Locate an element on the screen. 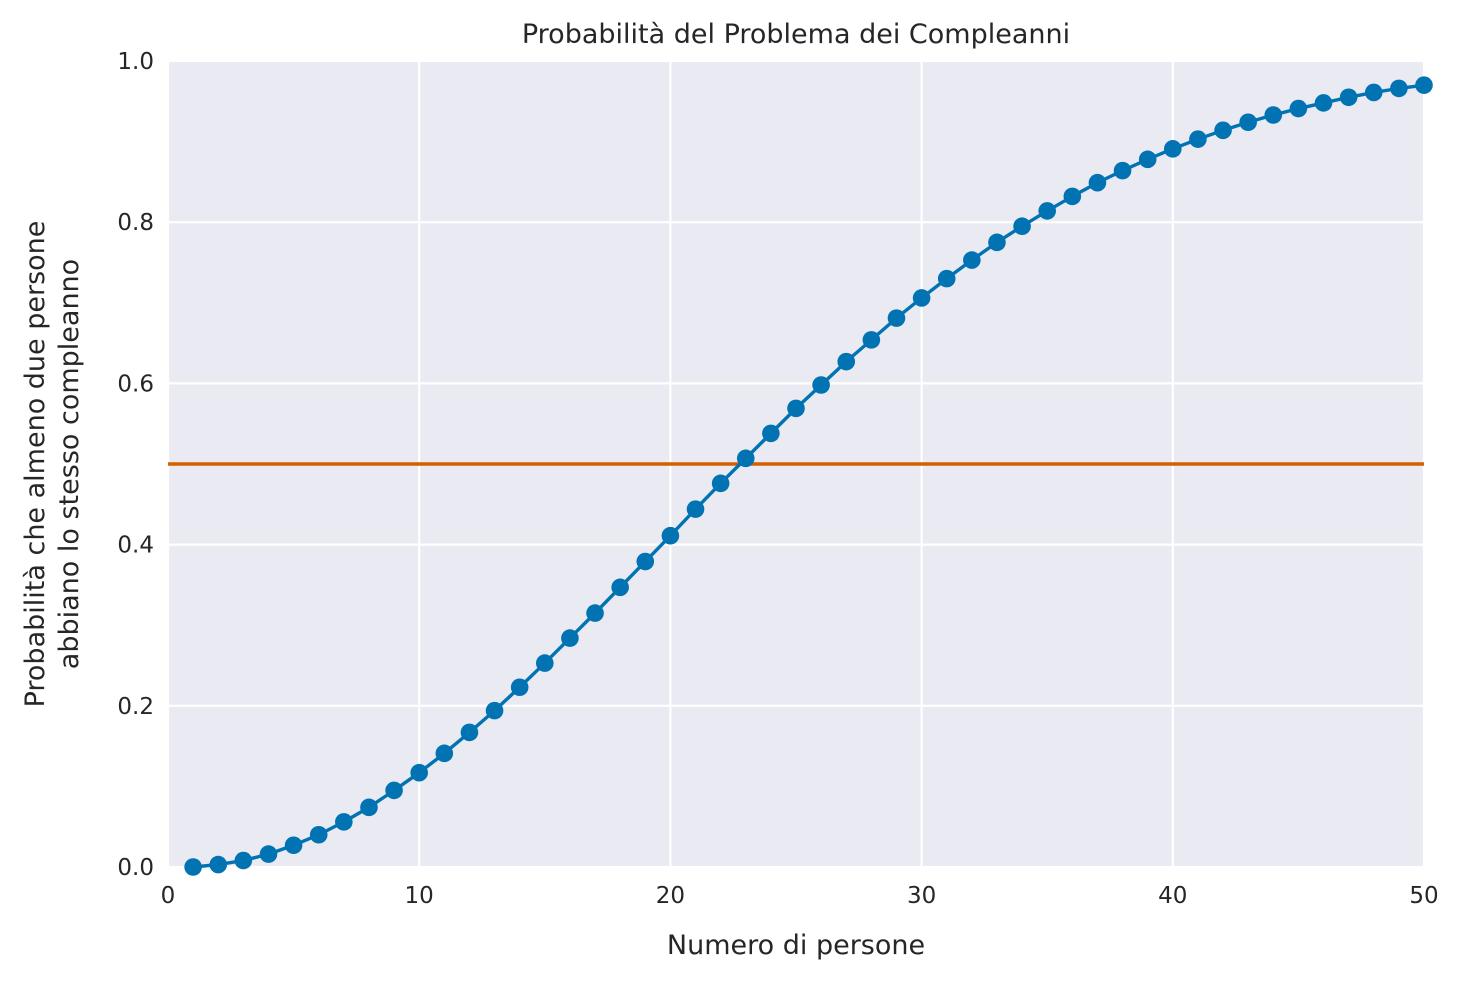 This screenshot has width=1463, height=983. x-tick-label: 50 is located at coordinates (1423, 896).